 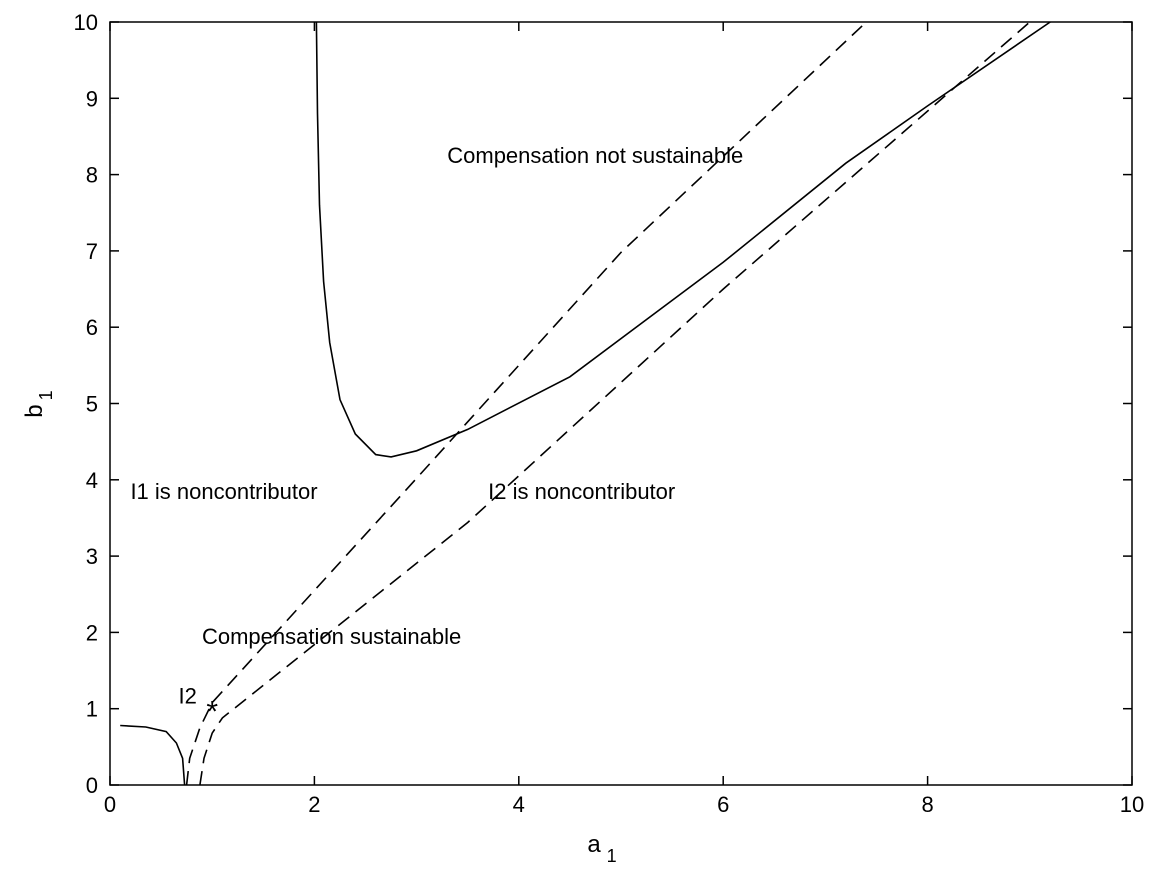 I want to click on annotation-text: I2 is noncontributor, so click(x=581, y=491).